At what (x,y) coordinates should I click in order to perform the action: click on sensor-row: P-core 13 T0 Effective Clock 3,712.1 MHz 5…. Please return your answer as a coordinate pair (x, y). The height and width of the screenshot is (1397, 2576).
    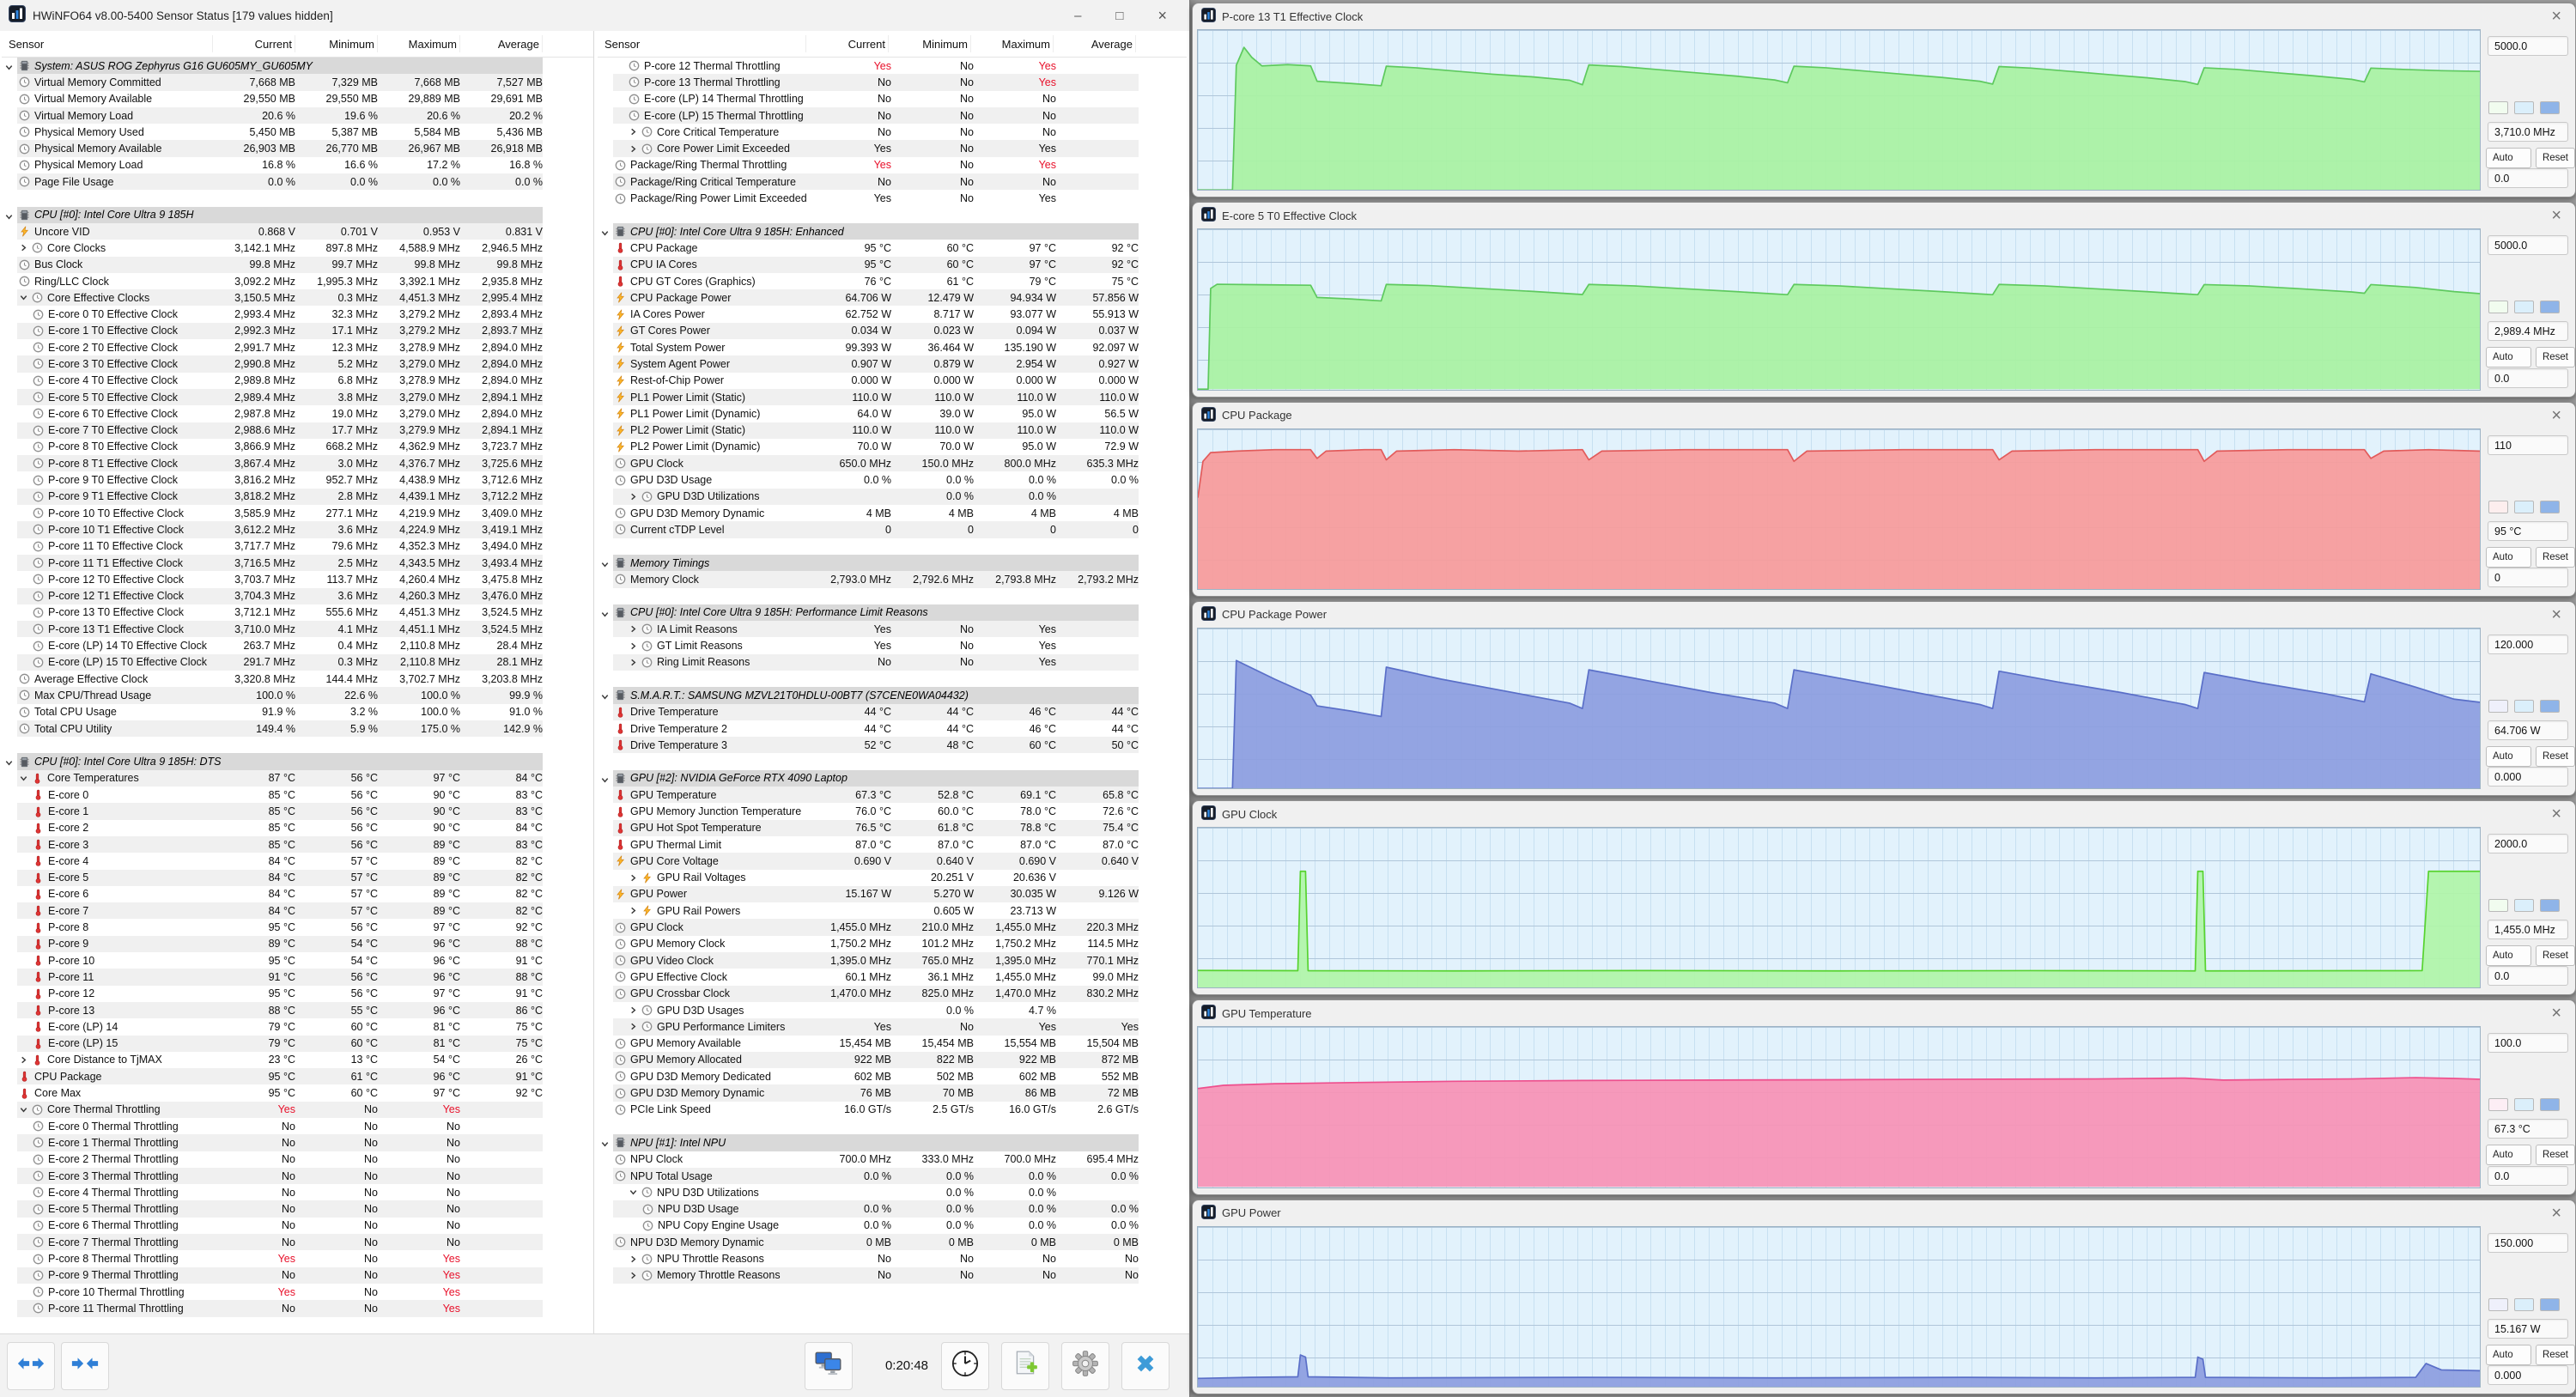
    Looking at the image, I should click on (297, 612).